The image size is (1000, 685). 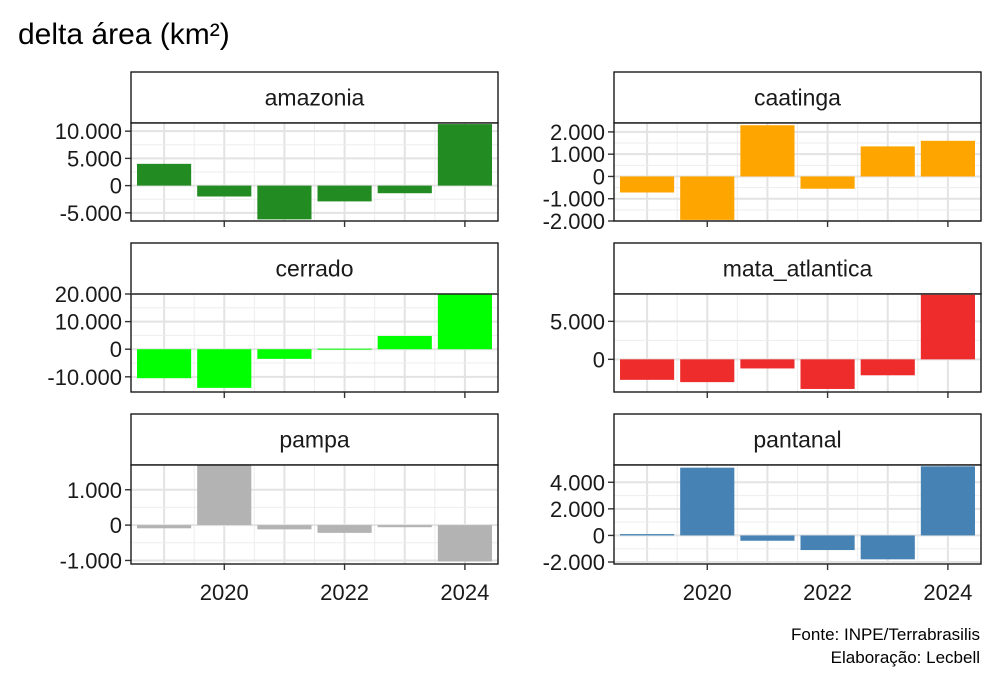 What do you see at coordinates (887, 161) in the screenshot?
I see `bar-caatinga-2023` at bounding box center [887, 161].